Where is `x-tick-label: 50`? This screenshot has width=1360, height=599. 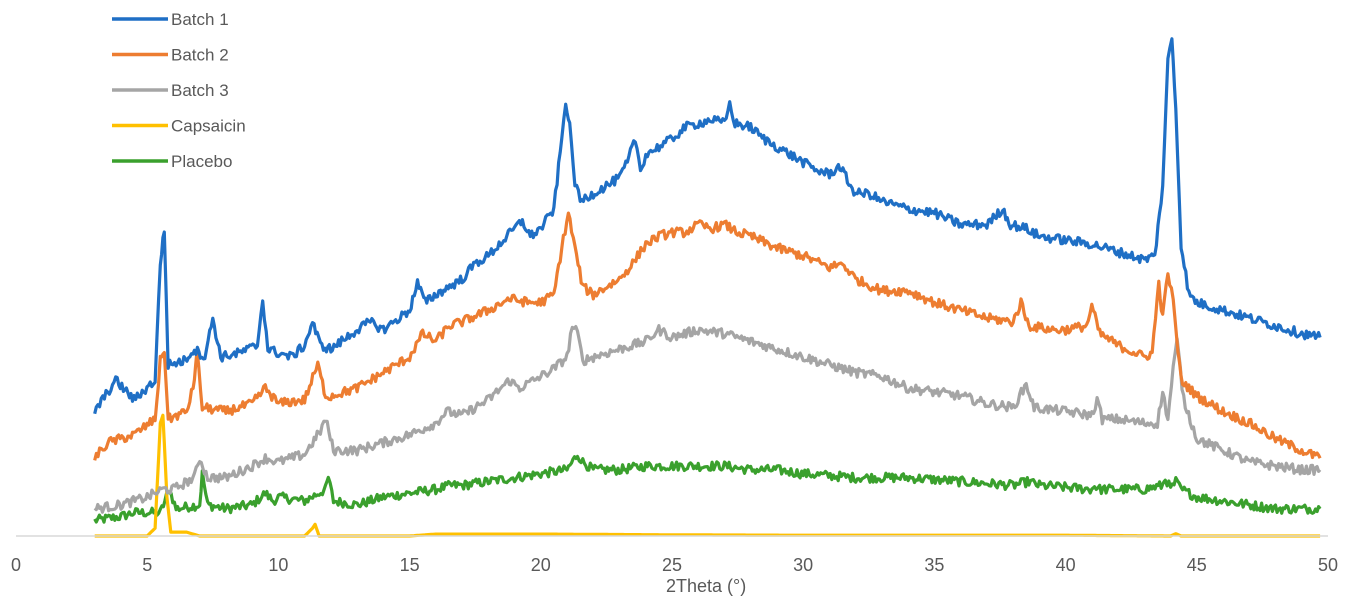
x-tick-label: 50 is located at coordinates (1328, 565).